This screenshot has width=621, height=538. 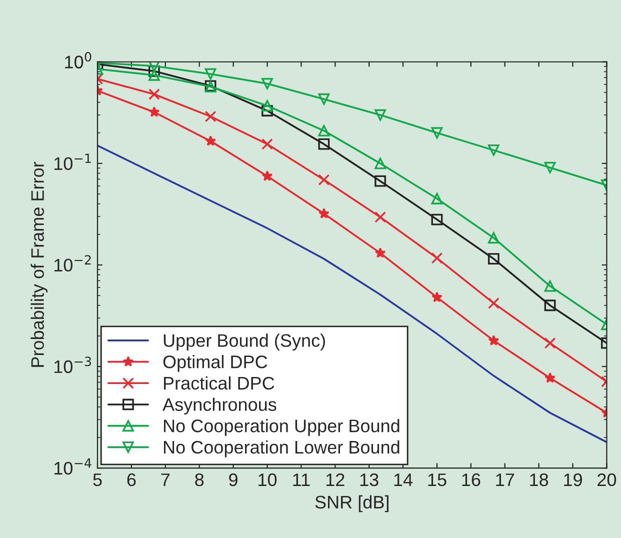 I want to click on legend-label: No Cooperation Lower Bound, so click(x=282, y=449).